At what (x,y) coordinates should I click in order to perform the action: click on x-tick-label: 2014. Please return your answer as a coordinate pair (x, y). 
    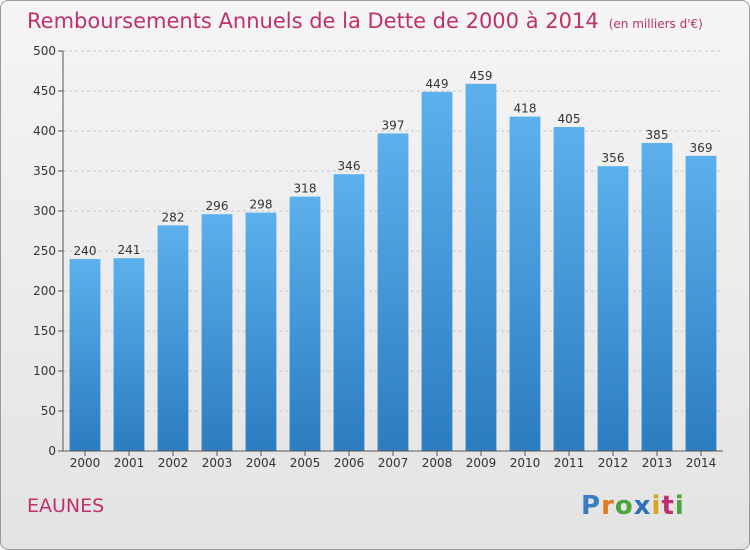
    Looking at the image, I should click on (701, 463).